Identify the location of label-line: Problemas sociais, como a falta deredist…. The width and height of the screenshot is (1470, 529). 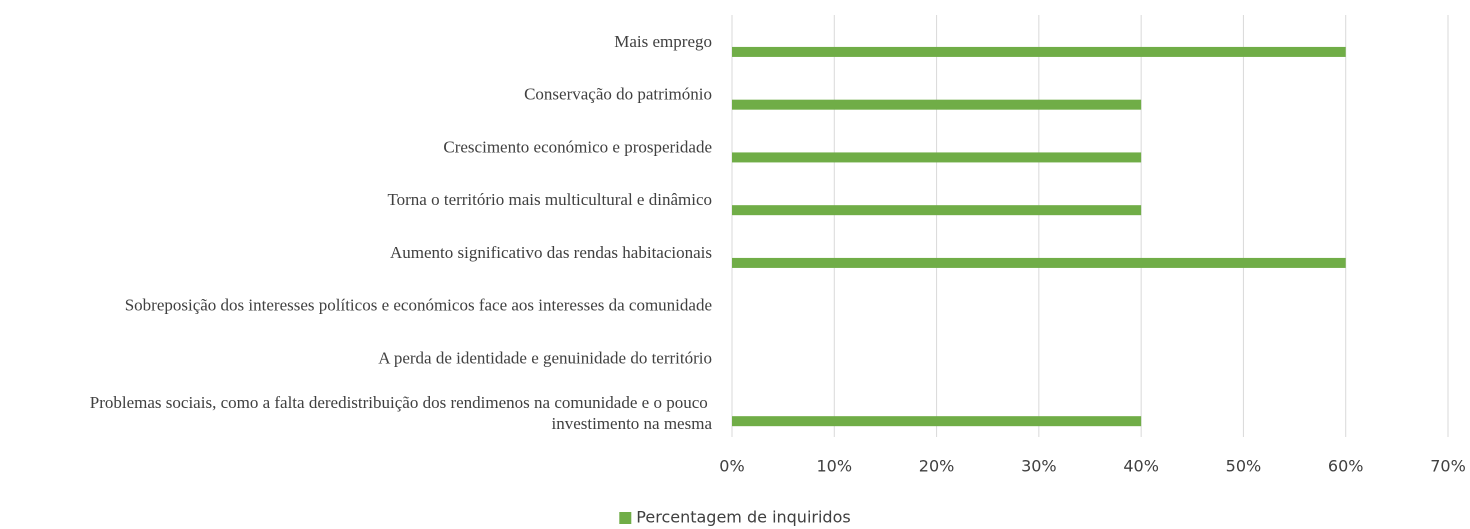
(401, 402).